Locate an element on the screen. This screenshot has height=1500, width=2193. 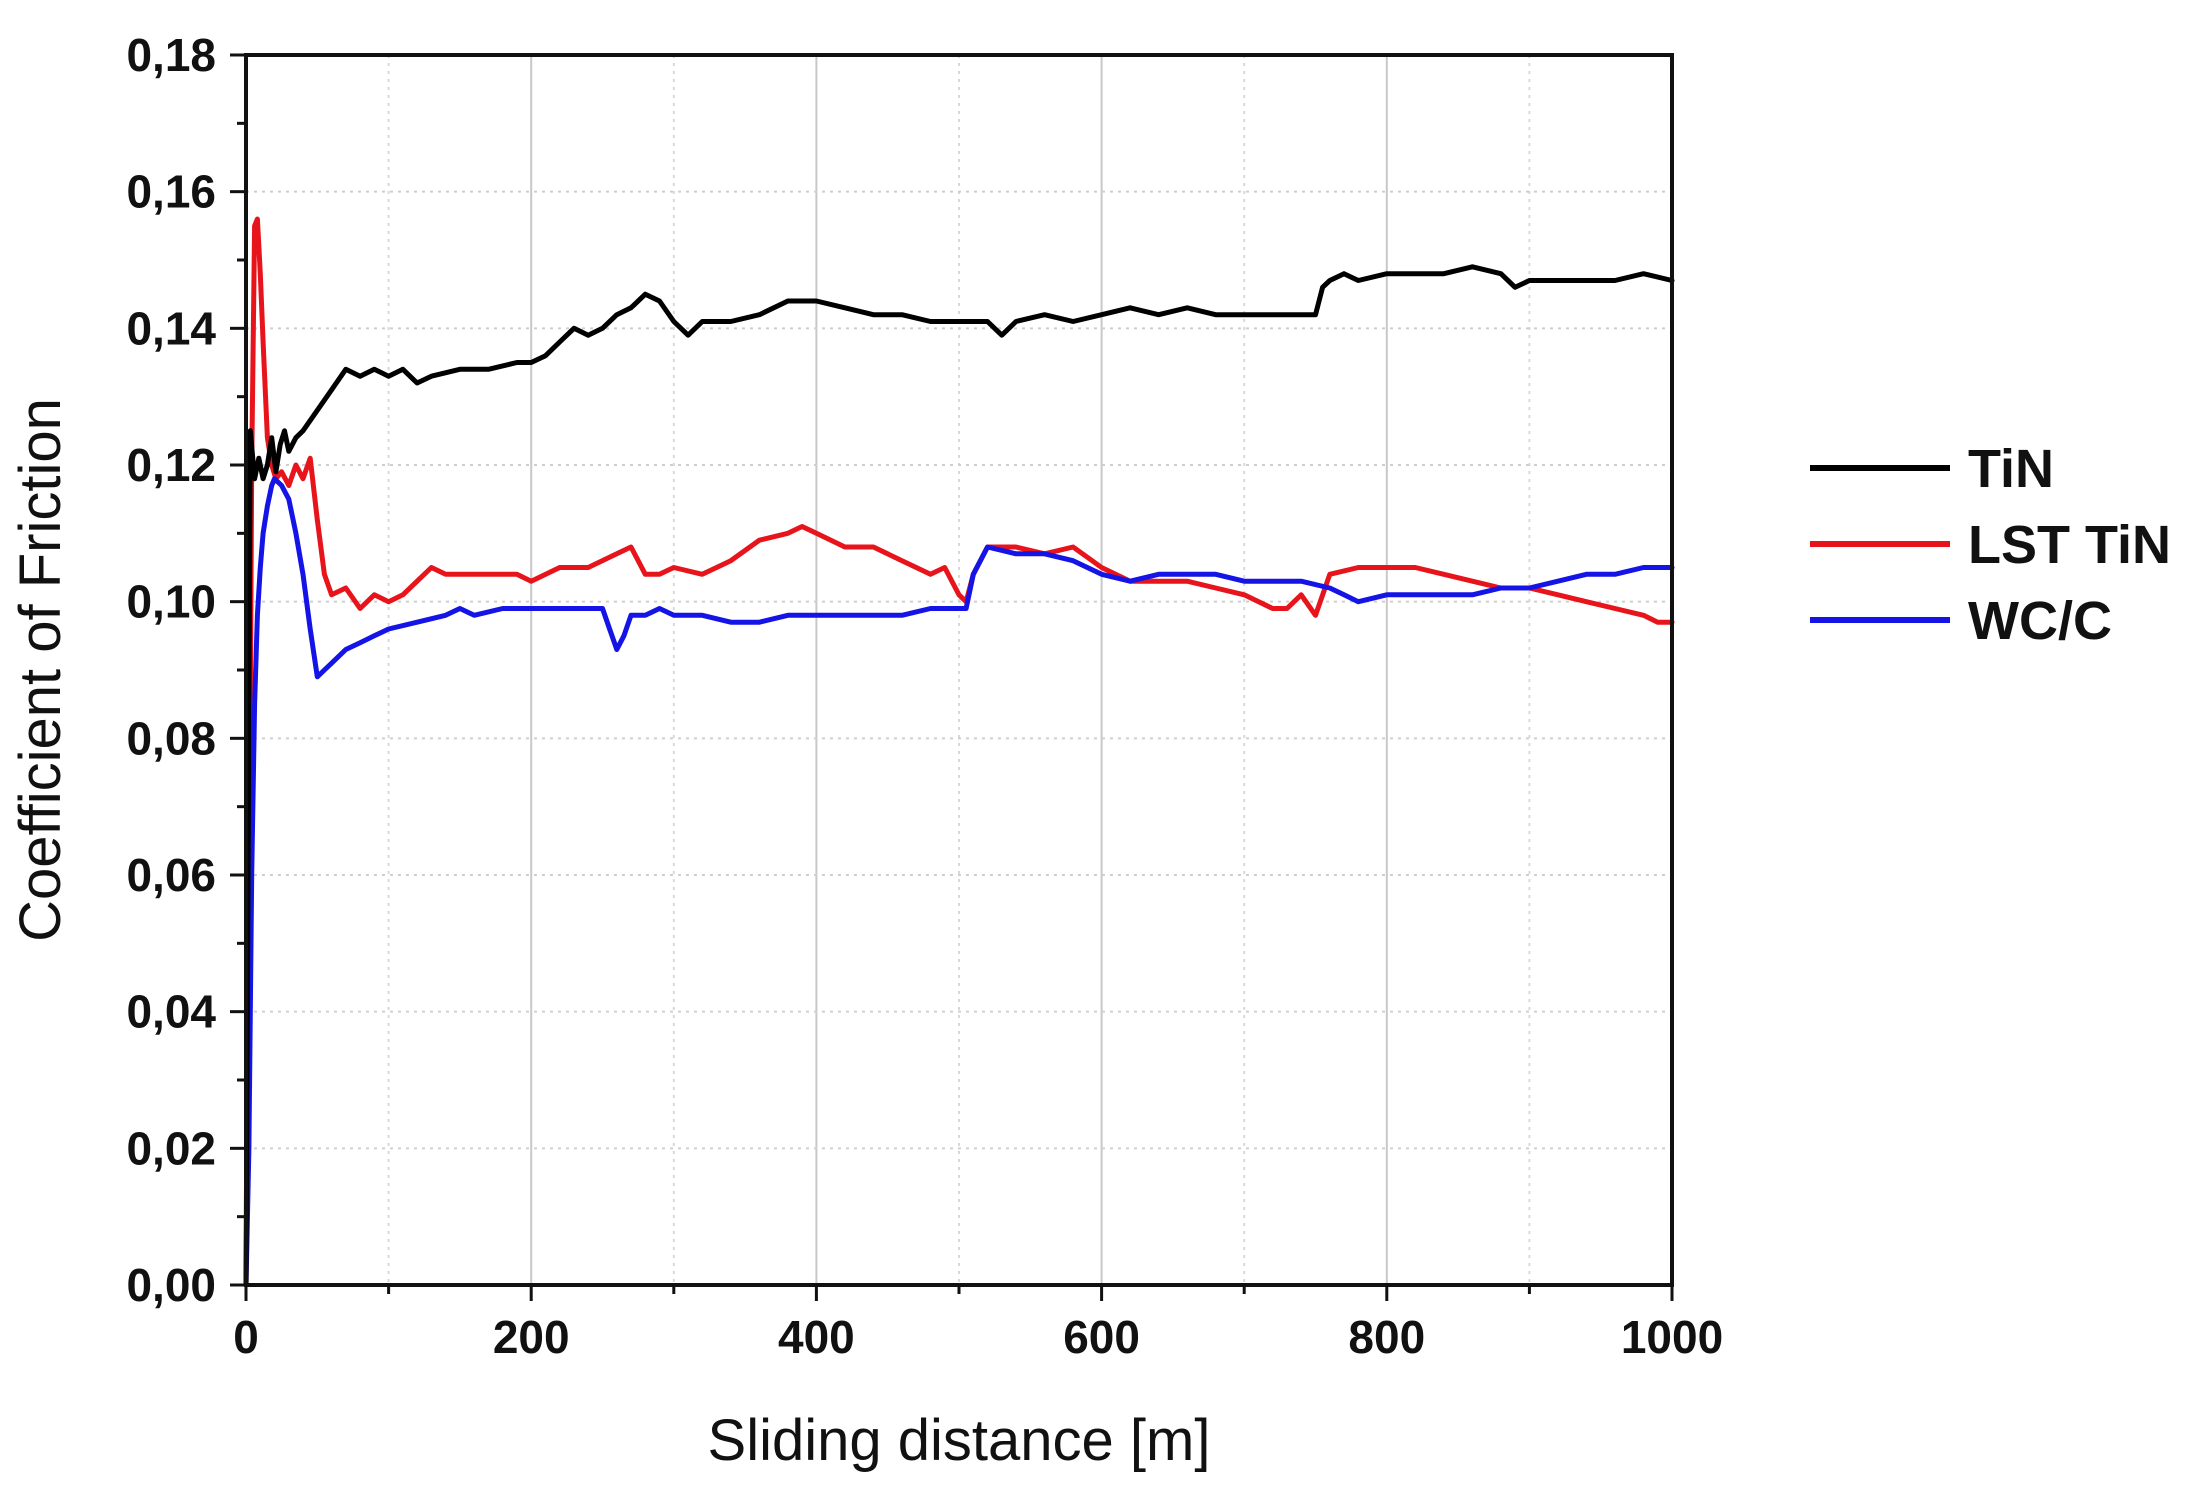
legend-label: WC/C is located at coordinates (2040, 621).